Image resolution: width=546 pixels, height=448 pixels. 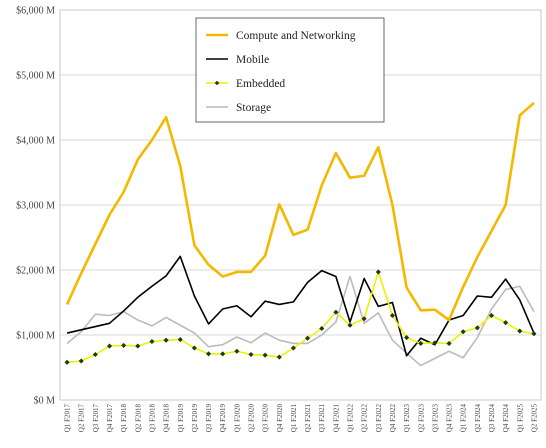 What do you see at coordinates (217, 83) in the screenshot?
I see `legend-marker` at bounding box center [217, 83].